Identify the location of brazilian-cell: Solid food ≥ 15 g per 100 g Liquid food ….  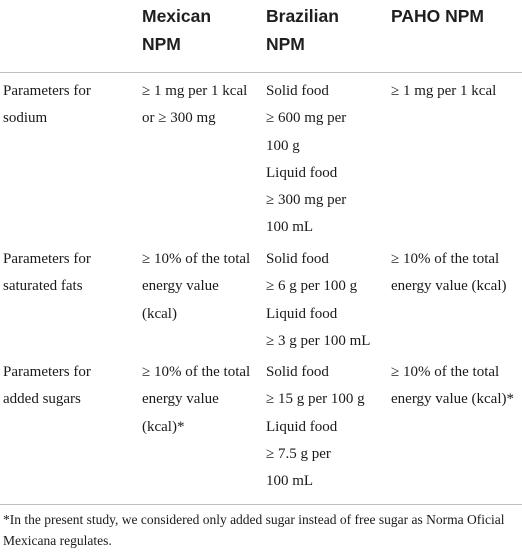
(315, 427).